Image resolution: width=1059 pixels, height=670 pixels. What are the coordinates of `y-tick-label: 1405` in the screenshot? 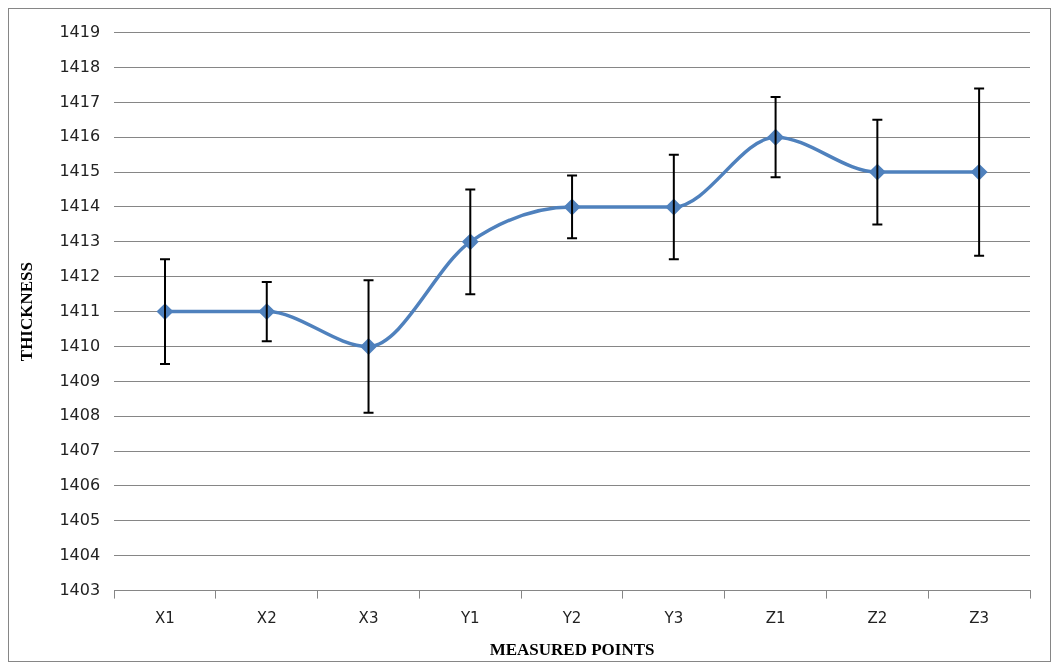 It's located at (80, 520).